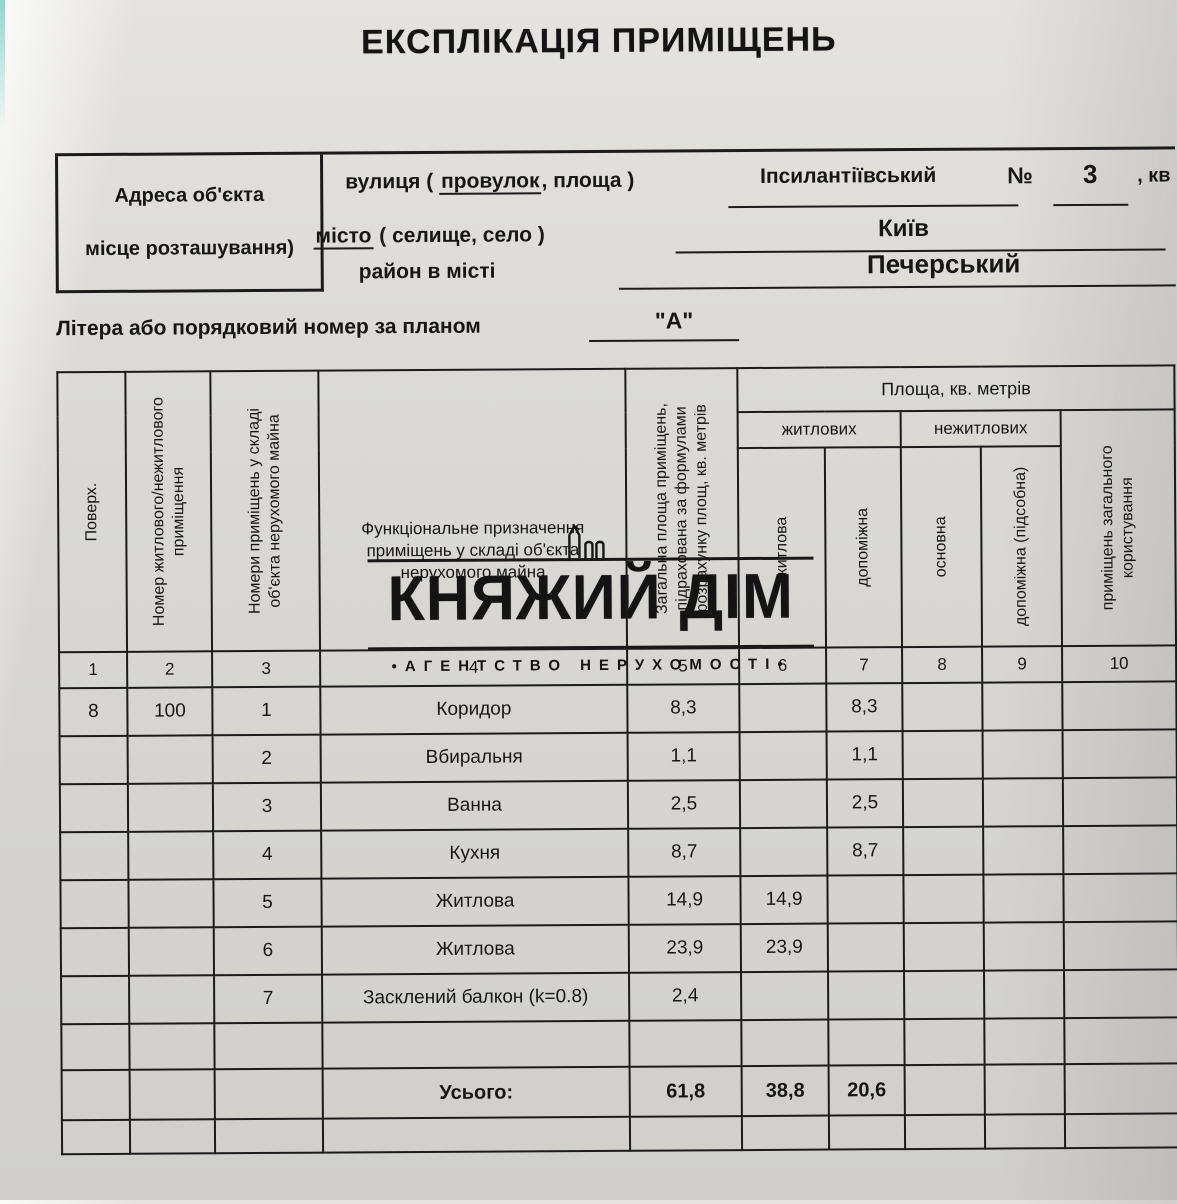 The image size is (1177, 1204). What do you see at coordinates (474, 757) in the screenshot?
I see `table-cell: Вбиральня` at bounding box center [474, 757].